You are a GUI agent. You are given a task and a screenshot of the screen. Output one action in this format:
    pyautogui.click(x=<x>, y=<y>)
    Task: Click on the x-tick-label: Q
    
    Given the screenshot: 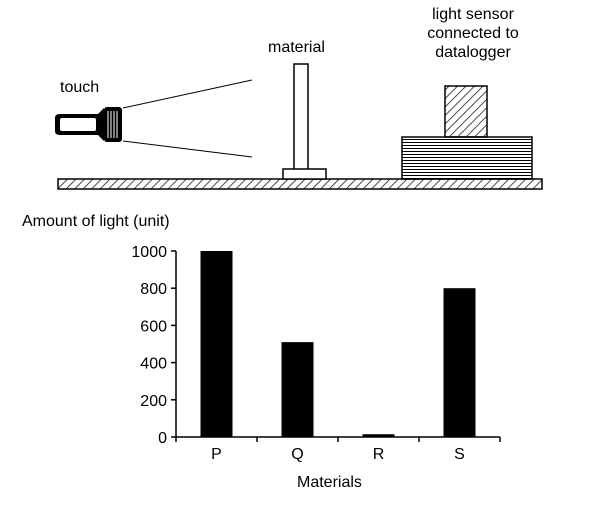 What is the action you would take?
    pyautogui.click(x=297, y=454)
    